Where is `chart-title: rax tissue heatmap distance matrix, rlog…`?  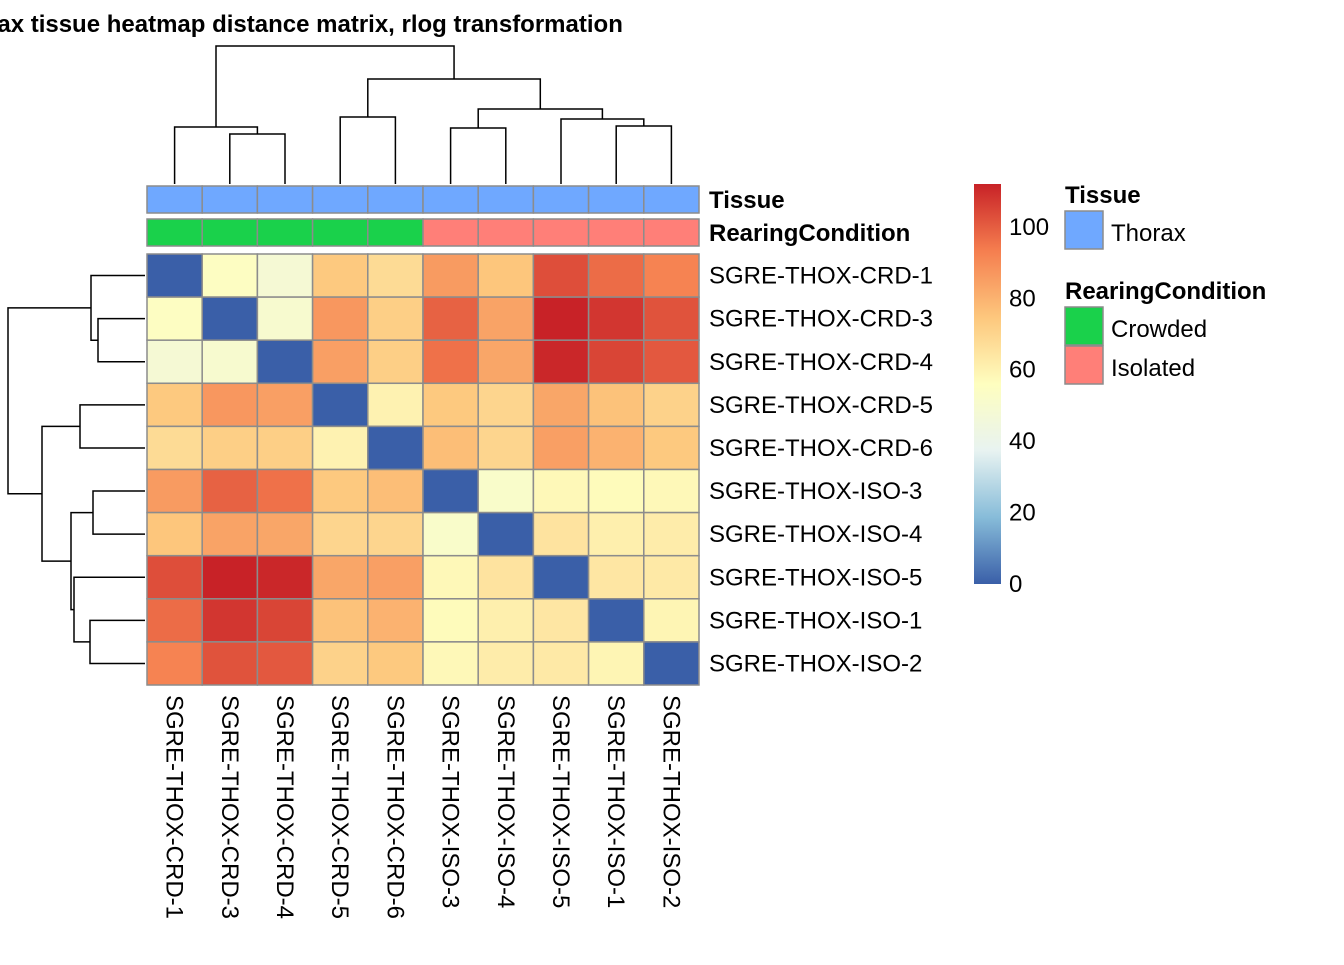 chart-title: rax tissue heatmap distance matrix, rlog… is located at coordinates (311, 24).